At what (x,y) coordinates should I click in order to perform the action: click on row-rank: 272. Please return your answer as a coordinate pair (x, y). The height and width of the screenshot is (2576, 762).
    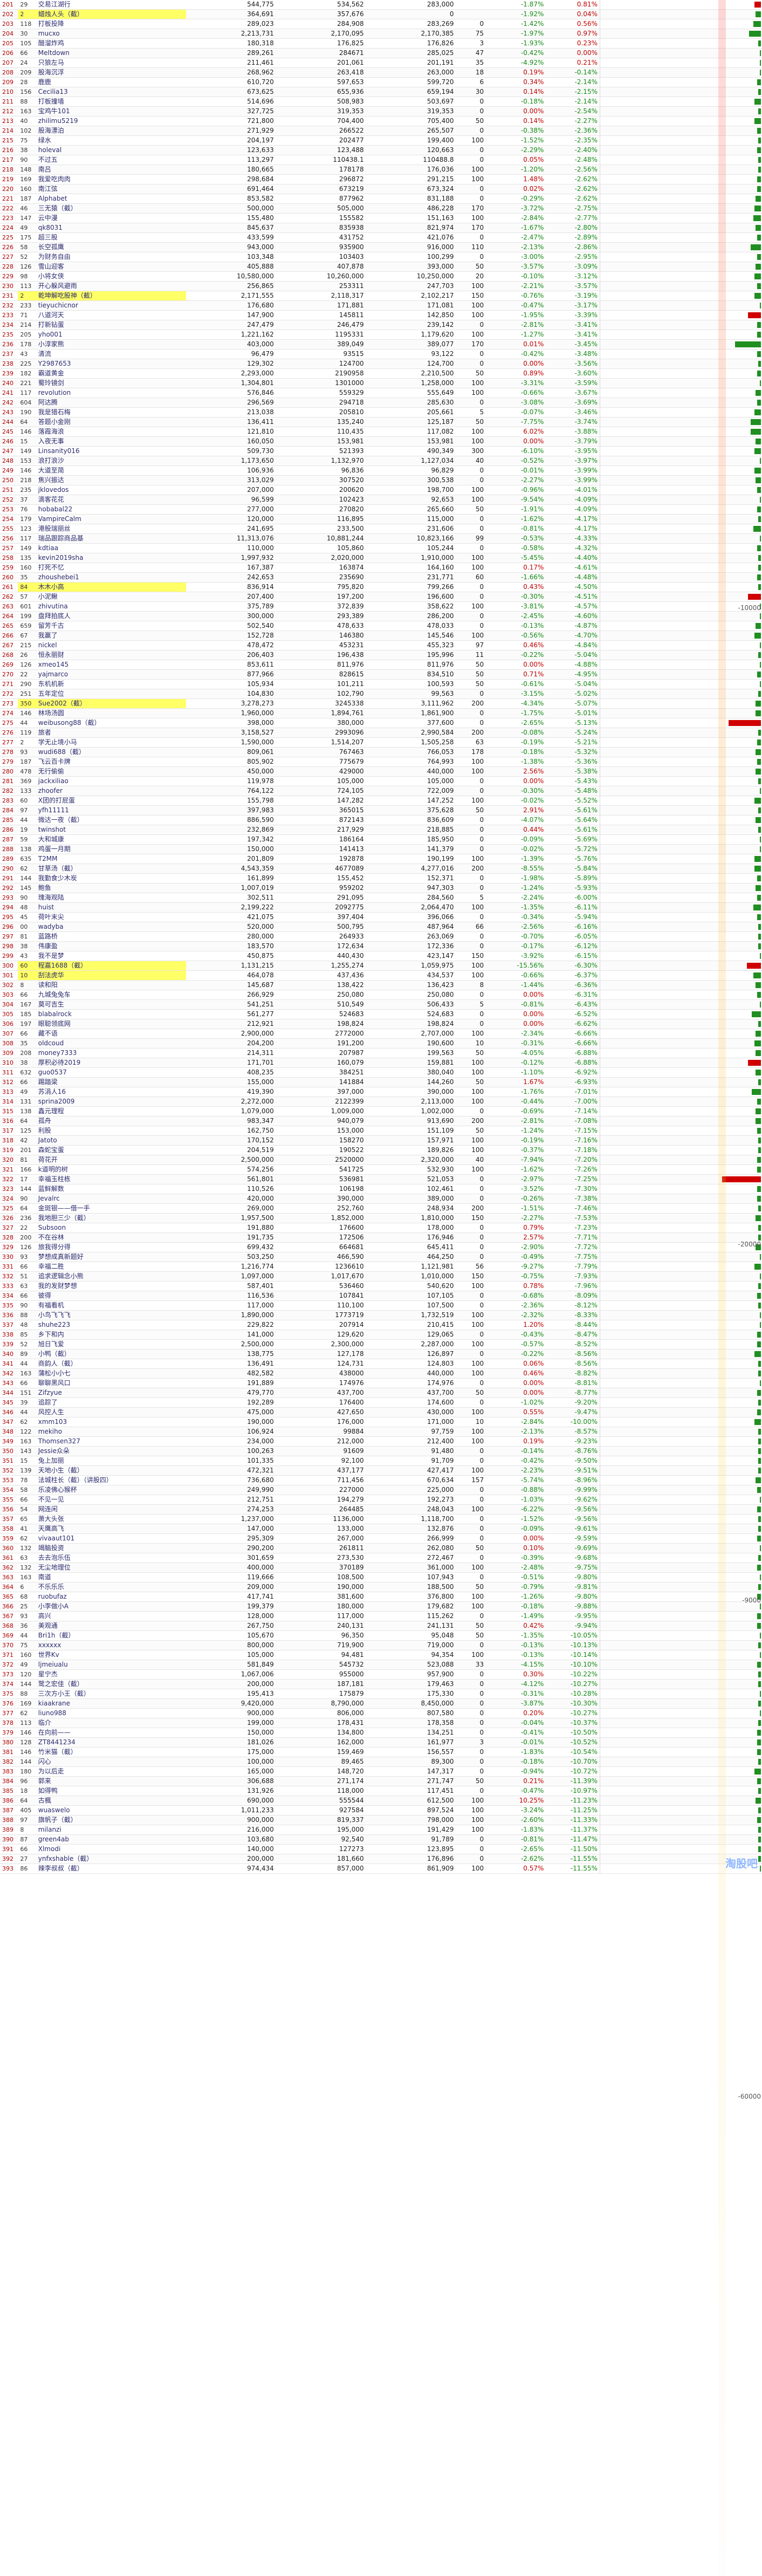
    Looking at the image, I should click on (9, 694).